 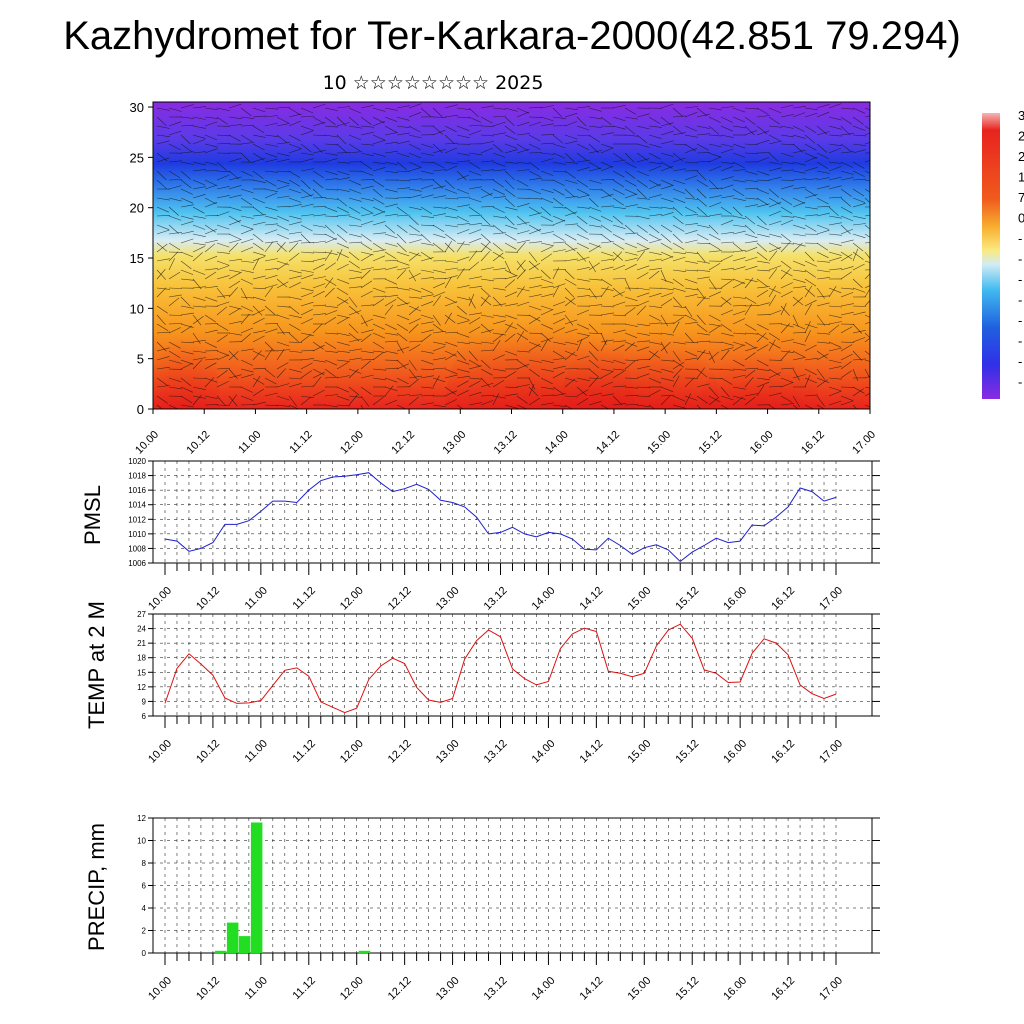 I want to click on x-tick-label: 14.12, so click(x=608, y=443).